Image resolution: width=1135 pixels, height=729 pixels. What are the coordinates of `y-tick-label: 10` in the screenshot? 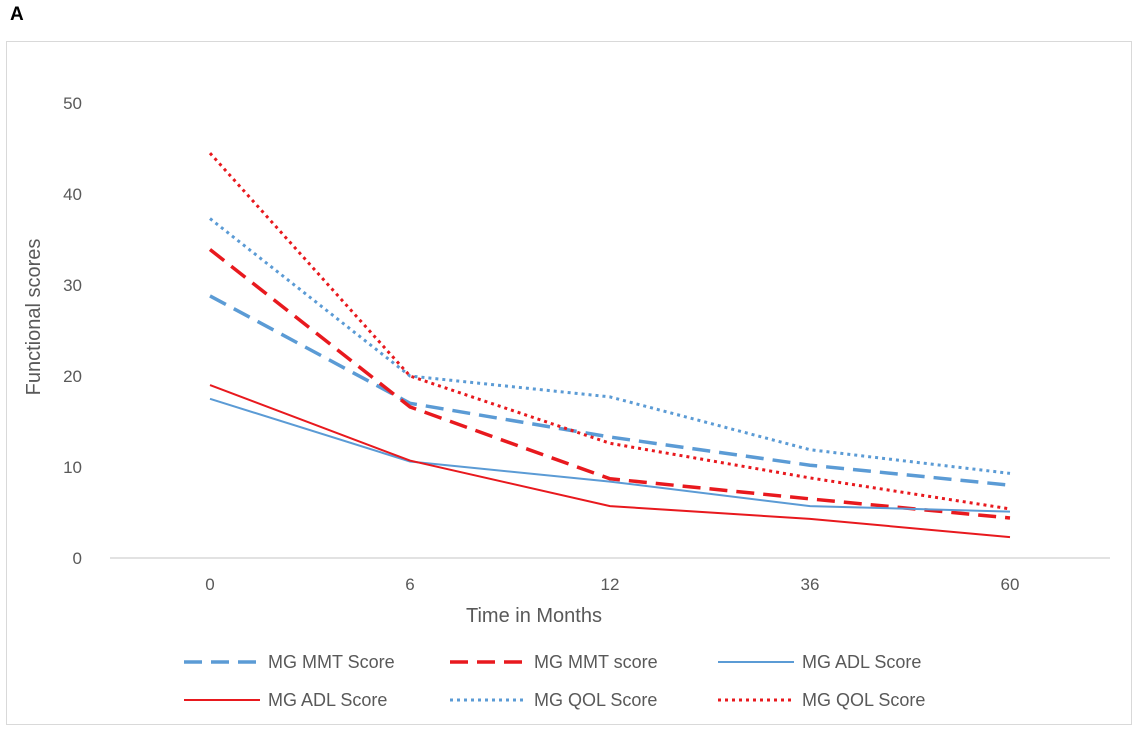 It's located at (72, 467).